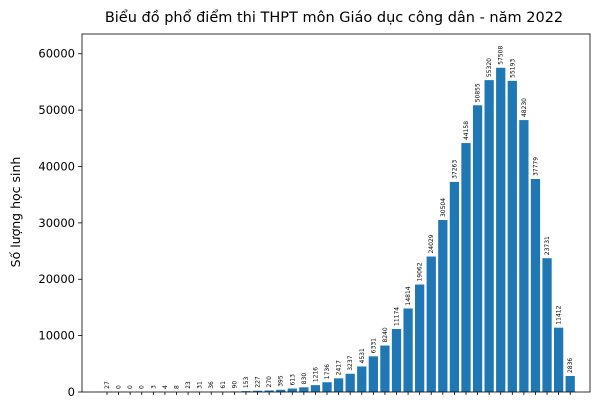 The width and height of the screenshot is (600, 400). I want to click on bar-value-label: 37263, so click(454, 169).